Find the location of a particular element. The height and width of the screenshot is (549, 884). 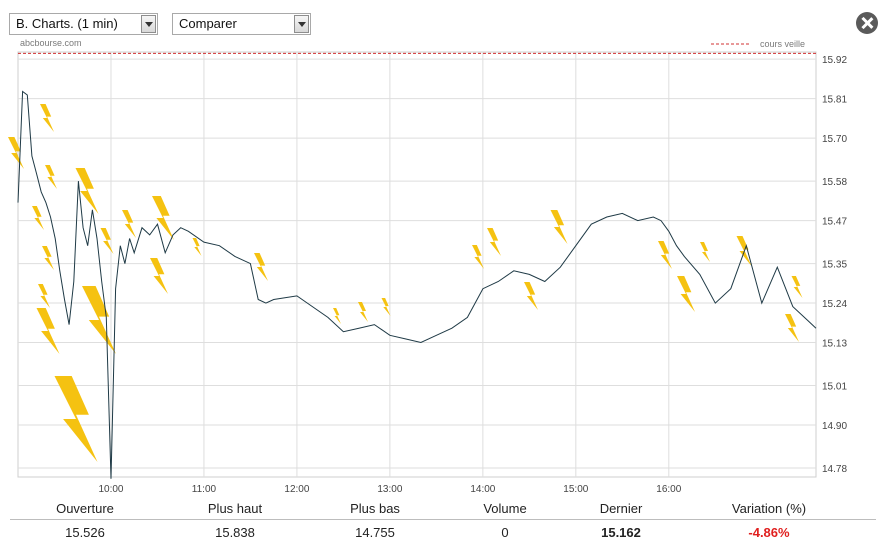

stat-value: 0 is located at coordinates (505, 532).